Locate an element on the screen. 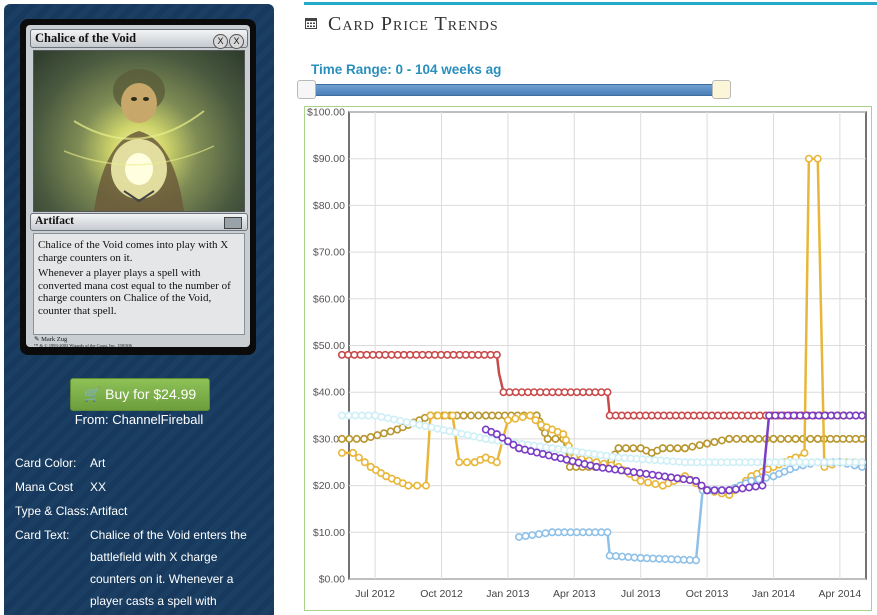 This screenshot has height=615, width=877. cart-icon: 🛒 is located at coordinates (92, 394).